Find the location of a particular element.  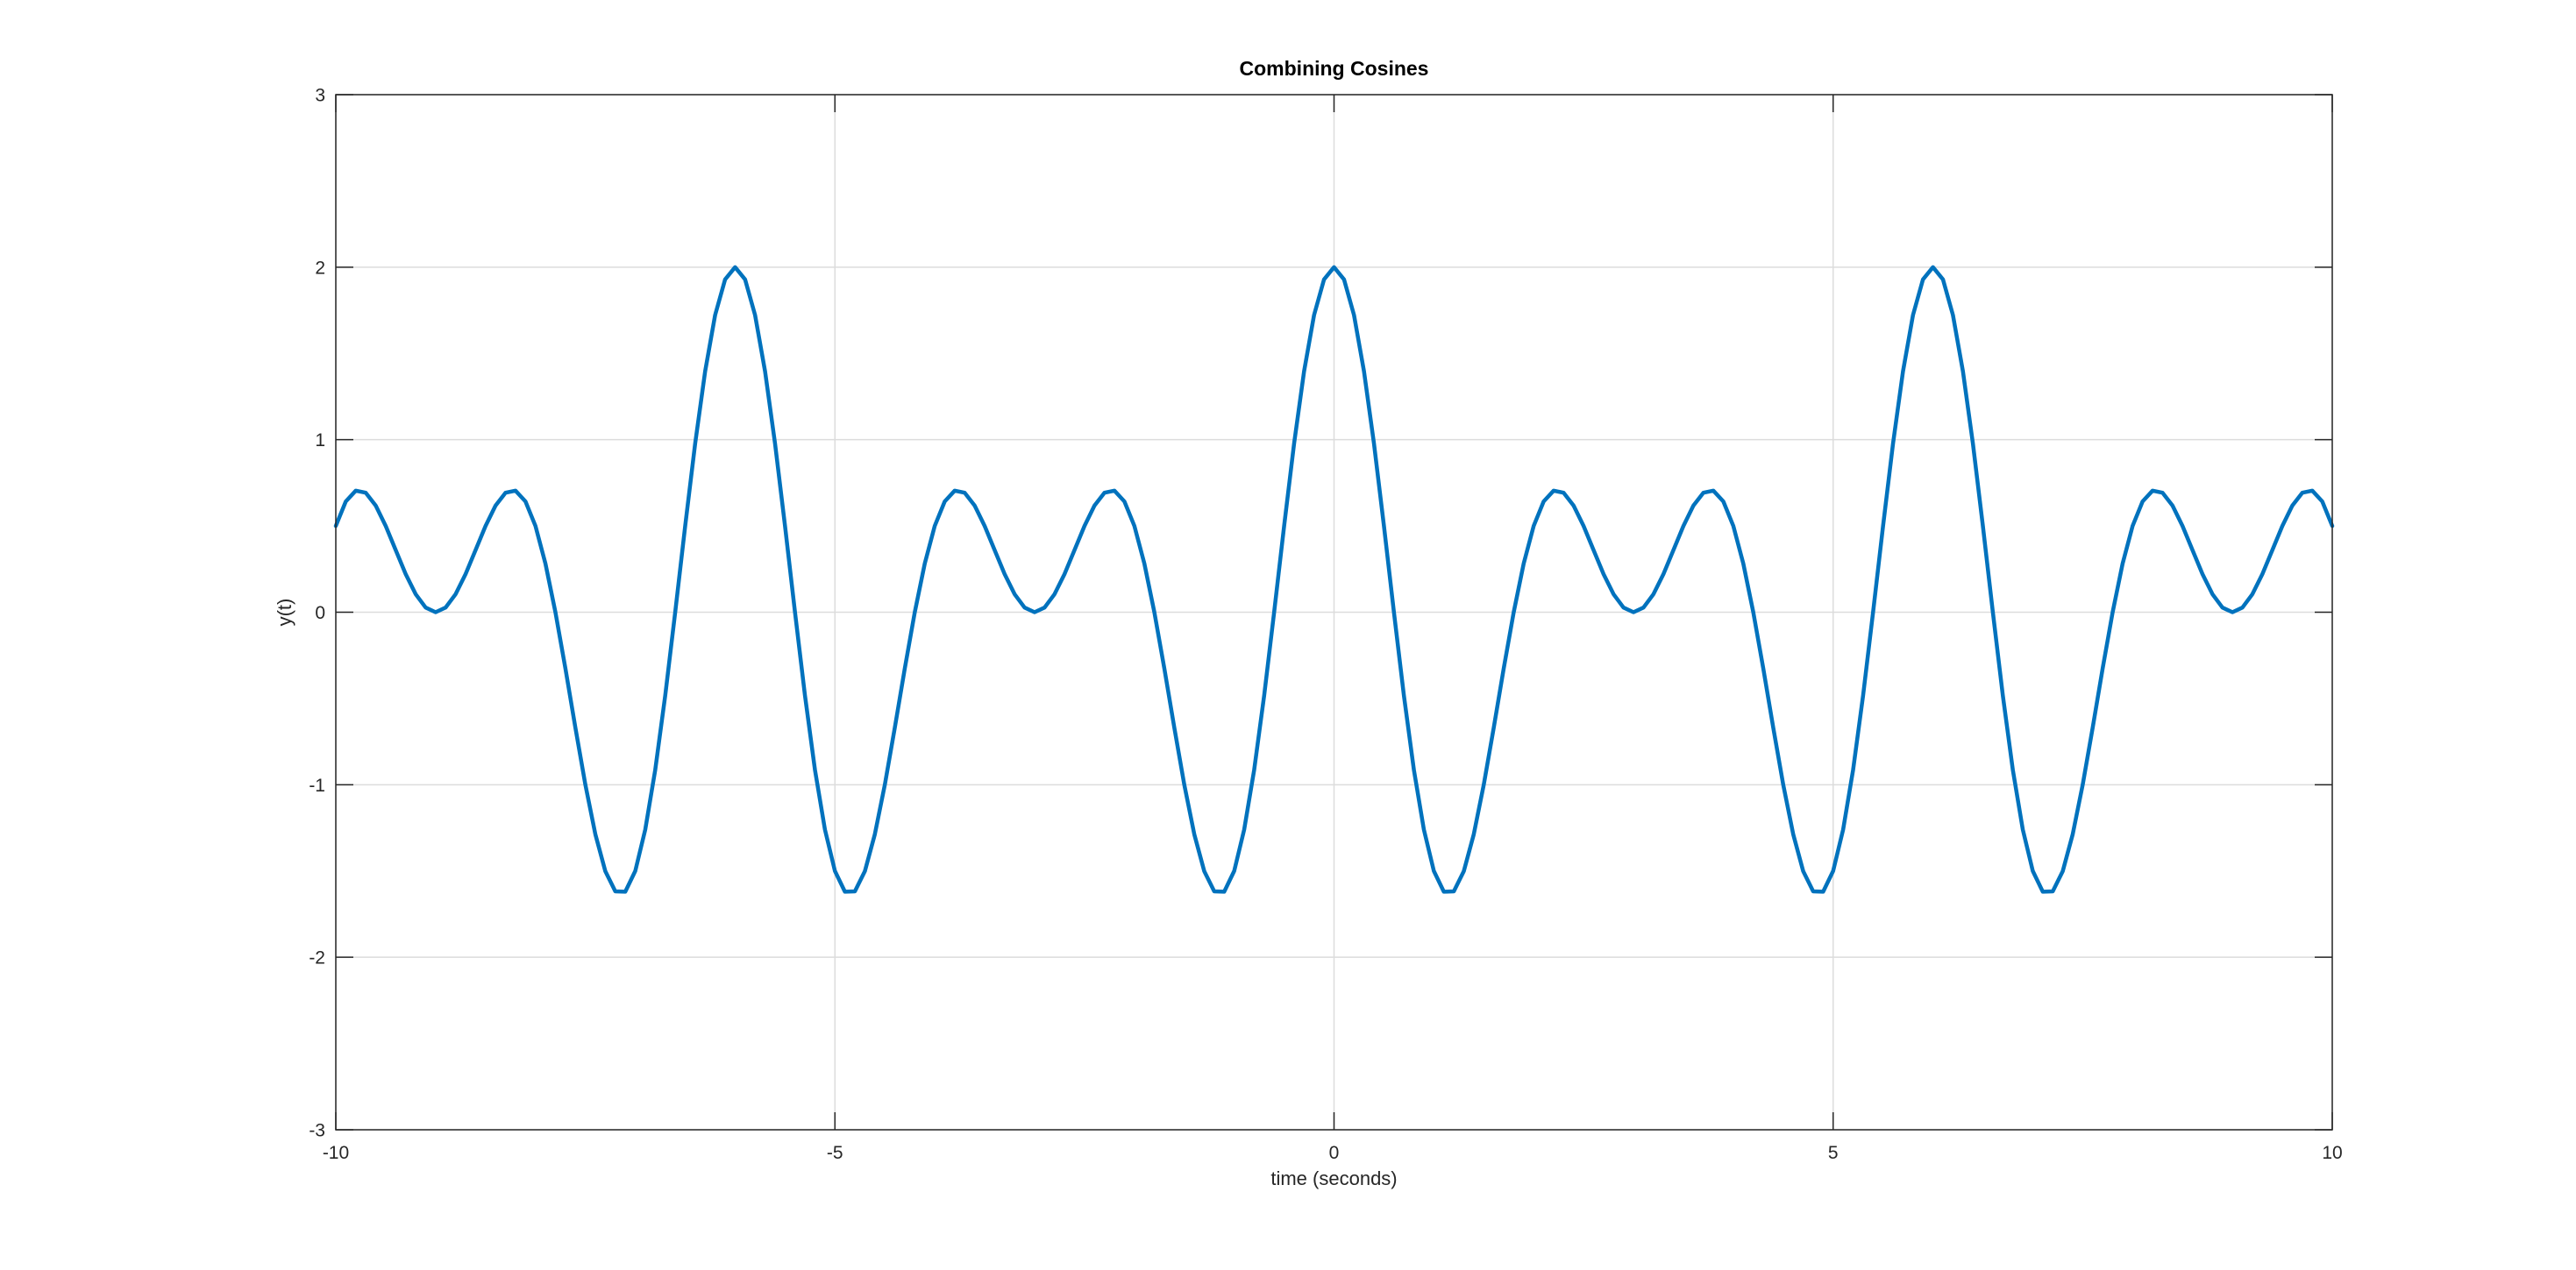

x-tick-label: 10 is located at coordinates (2332, 1153).